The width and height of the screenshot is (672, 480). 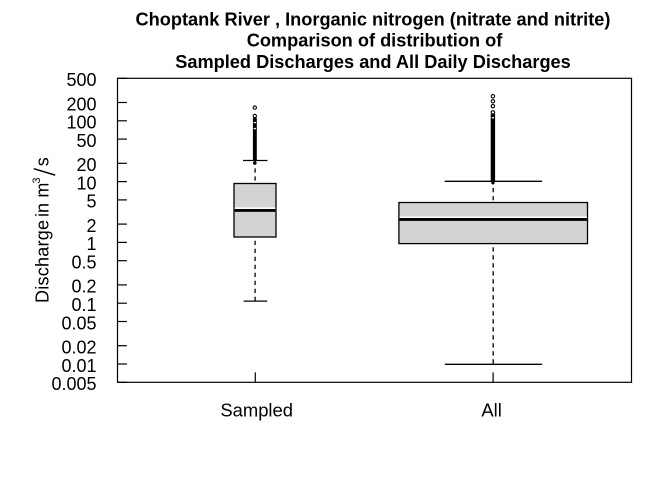 What do you see at coordinates (81, 123) in the screenshot?
I see `svg-text: 100` at bounding box center [81, 123].